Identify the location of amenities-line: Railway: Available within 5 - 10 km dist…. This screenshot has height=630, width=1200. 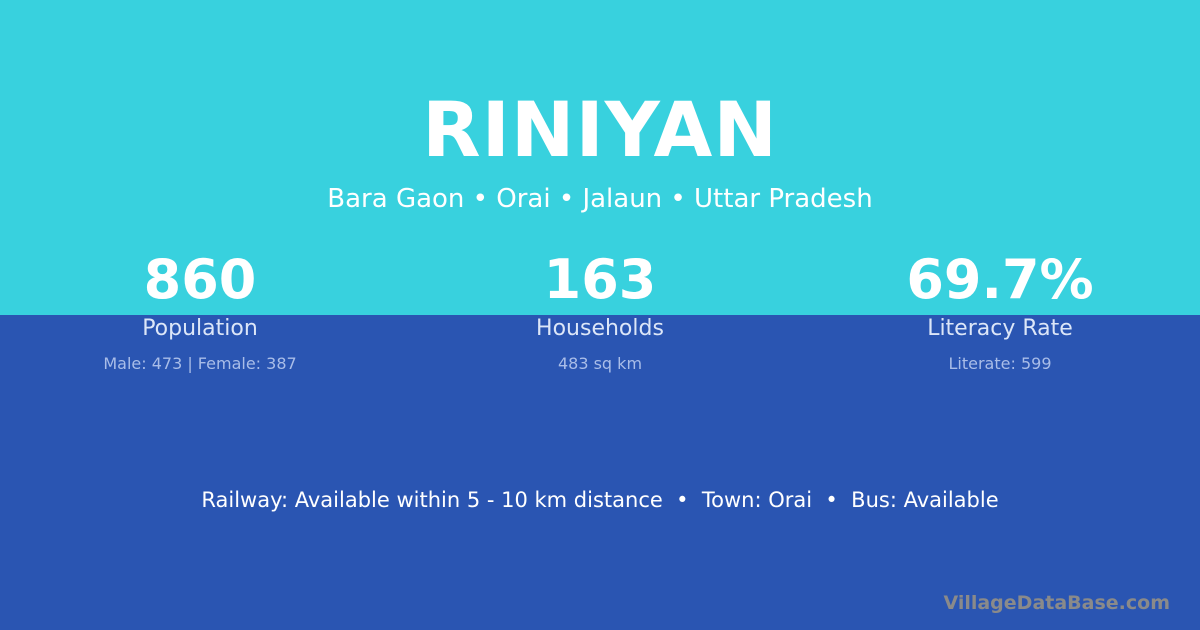
(600, 500).